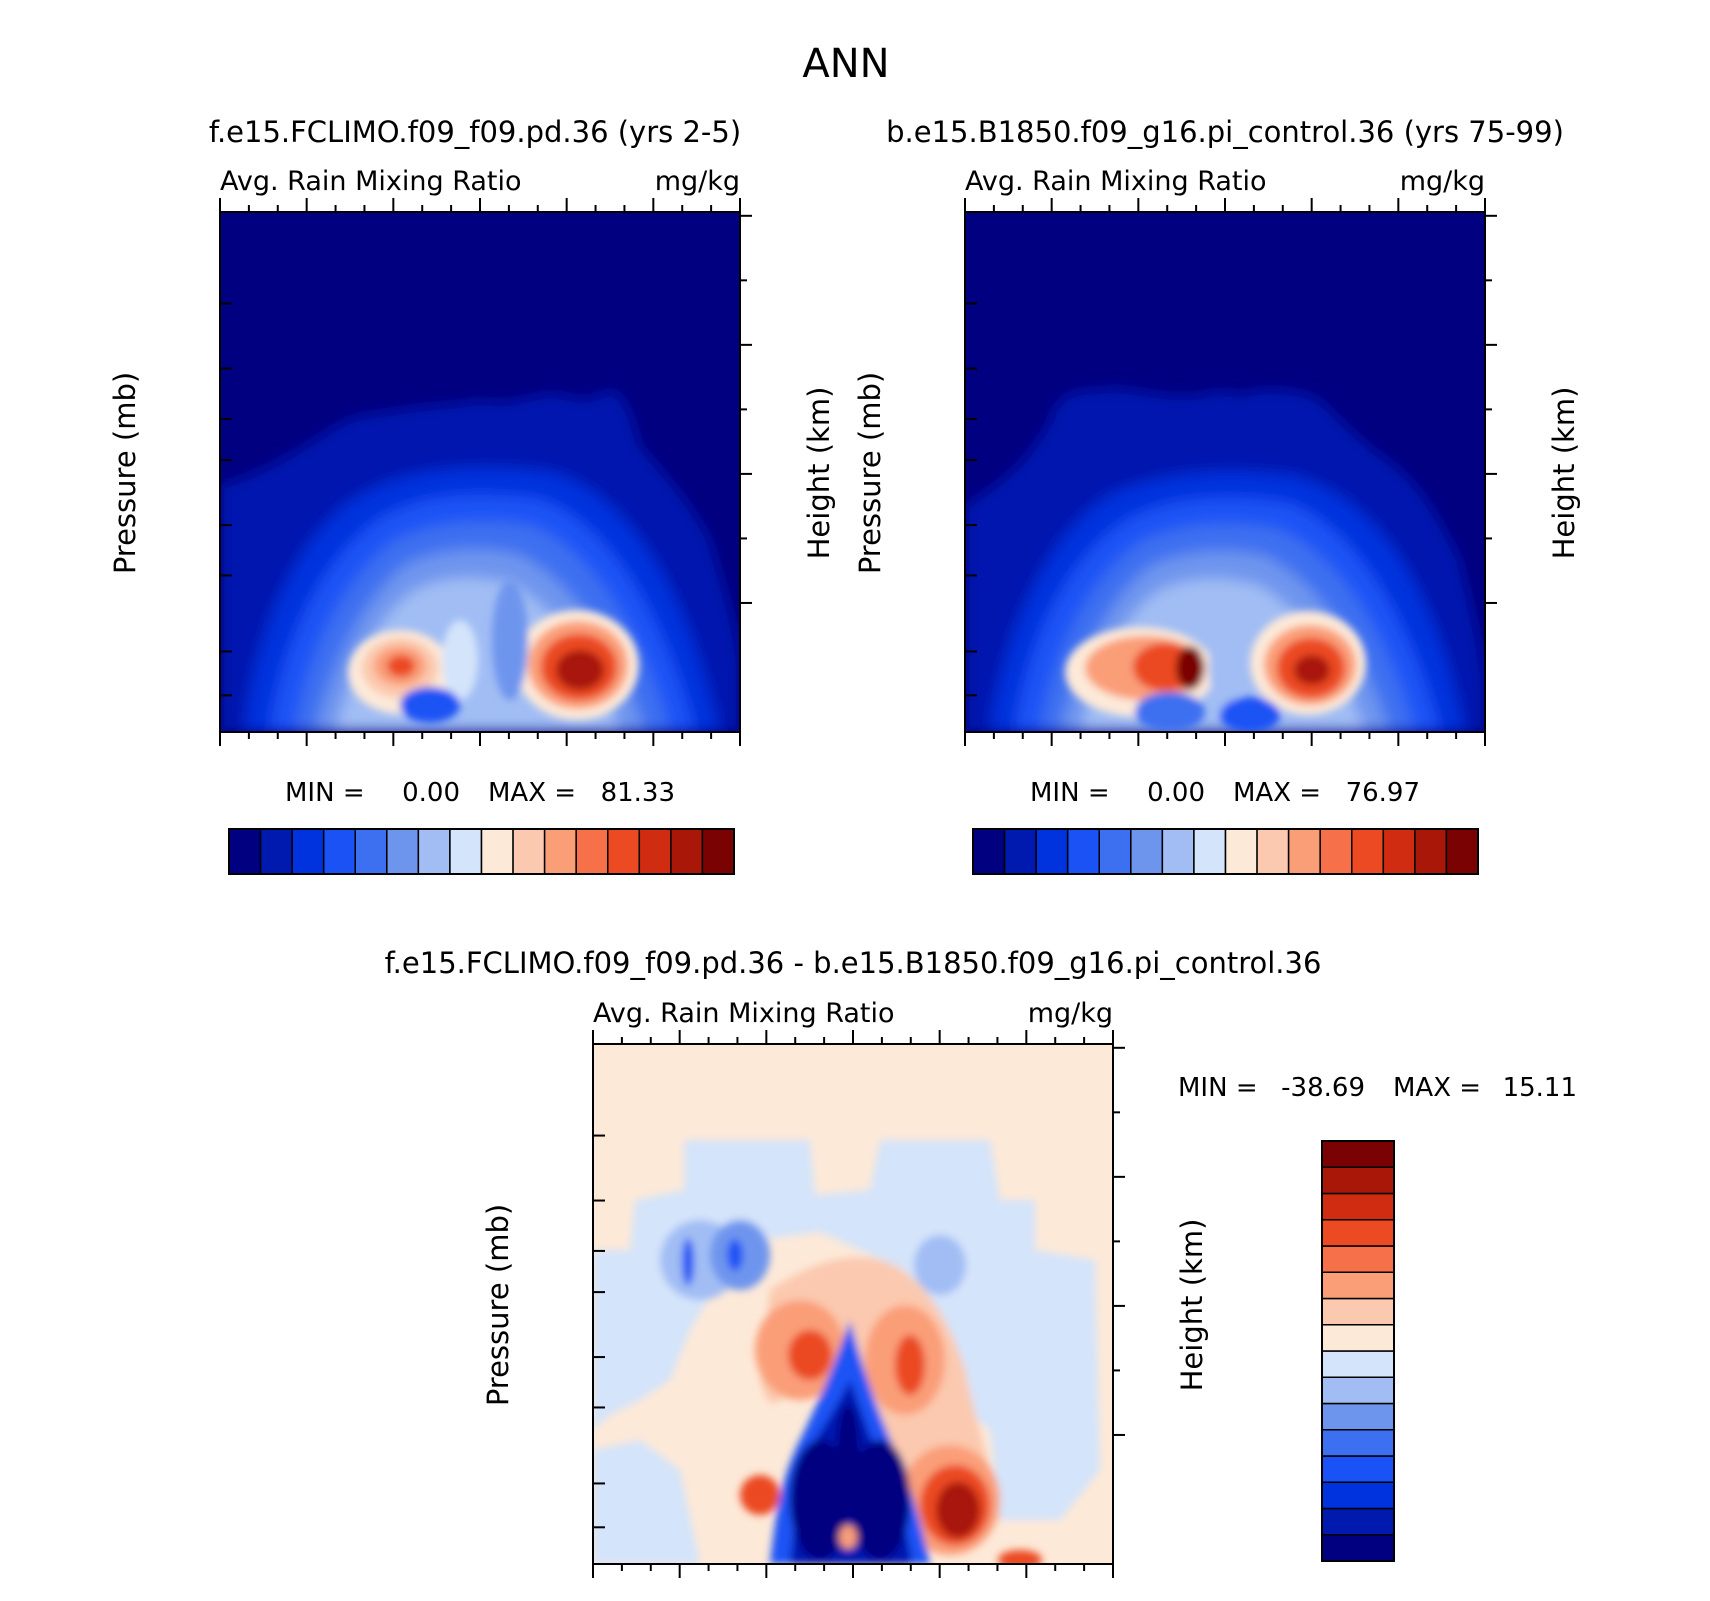  Describe the element at coordinates (498, 1305) in the screenshot. I see `panel-difference-ylabel: Pressure (mb)` at that location.